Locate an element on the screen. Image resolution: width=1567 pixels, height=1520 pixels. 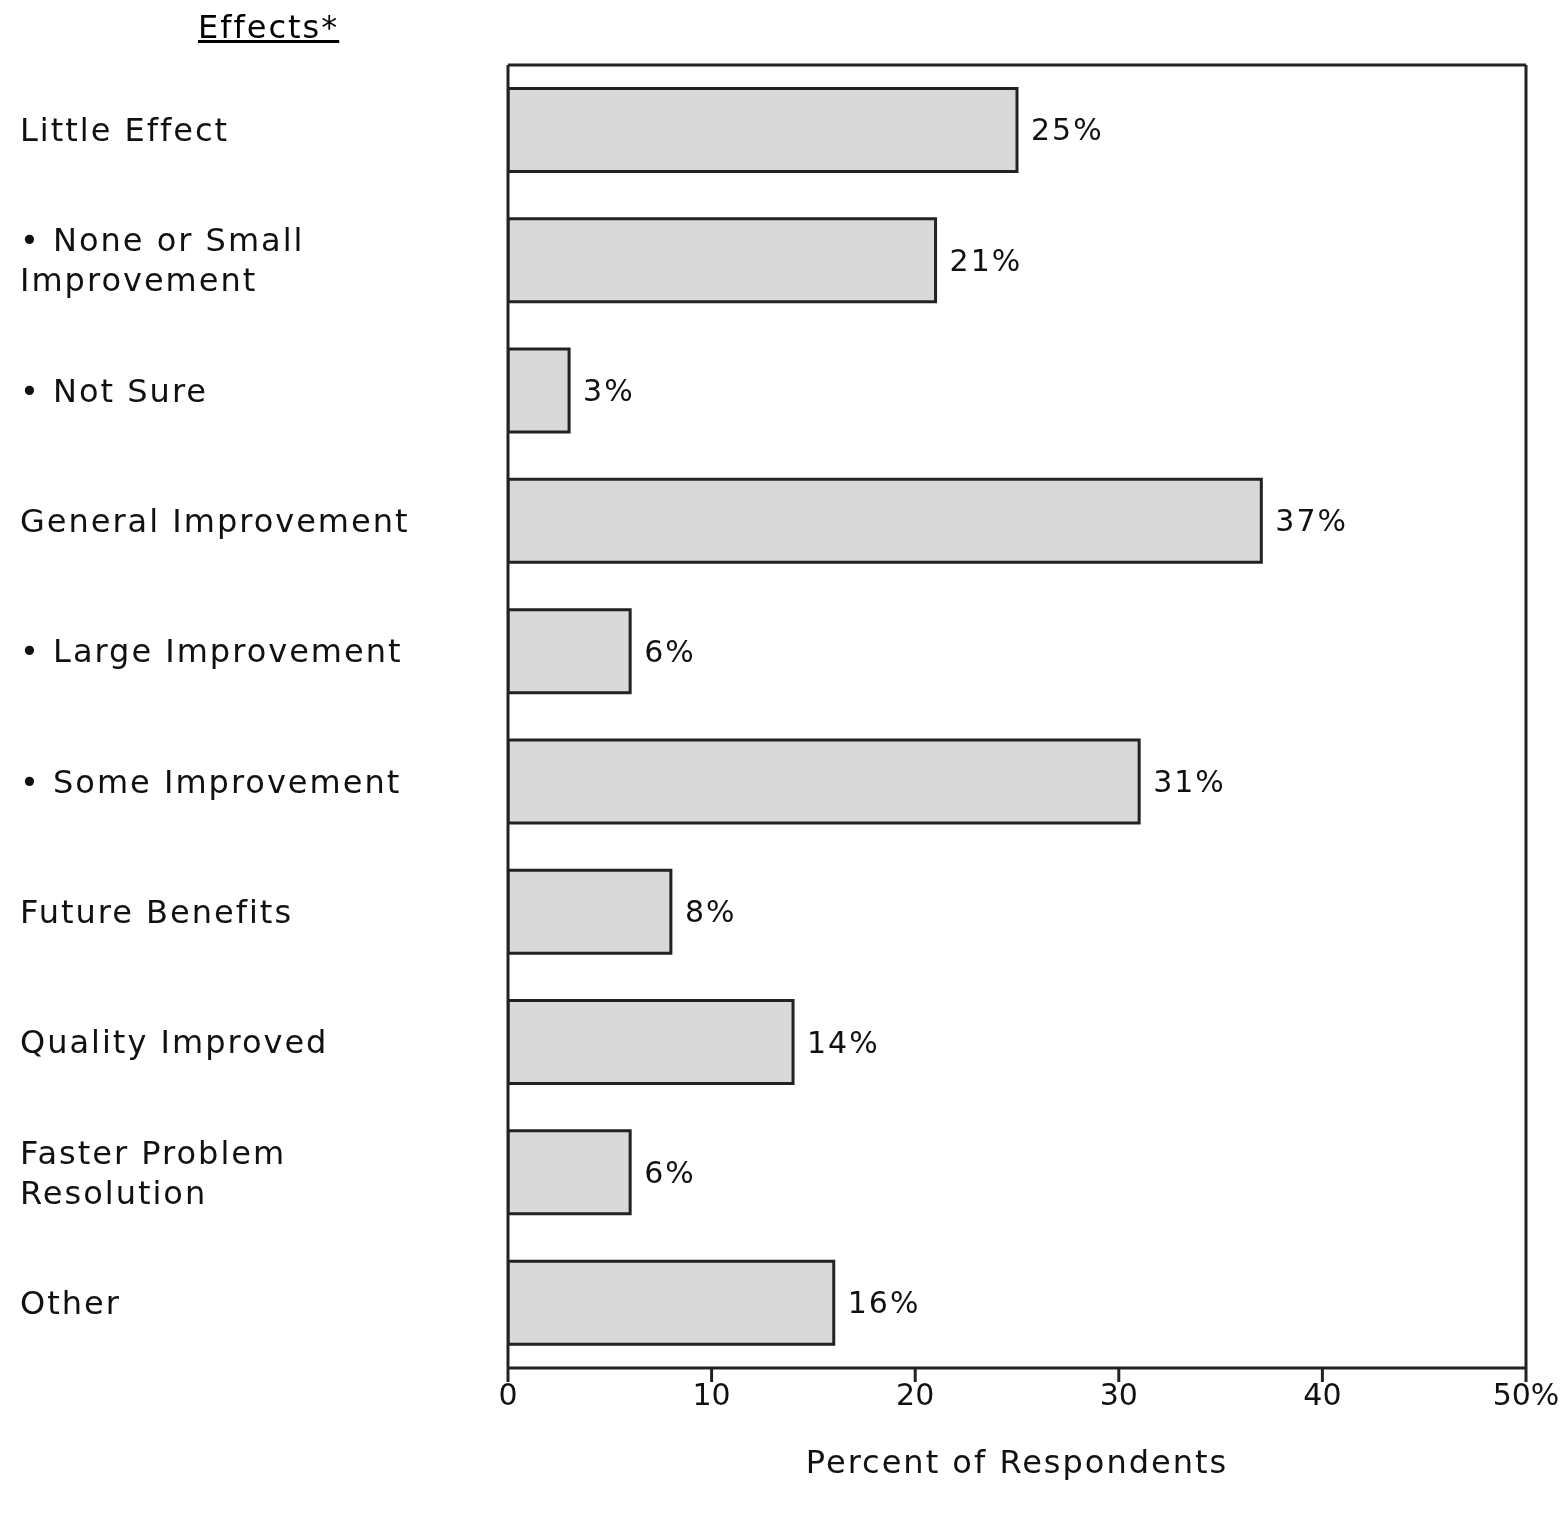
y-tick-label: Little Effect is located at coordinates (125, 130).